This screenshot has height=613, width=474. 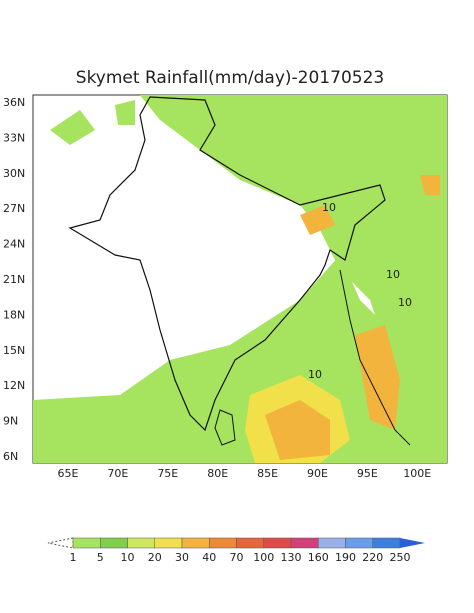 I want to click on lat-label: 21N, so click(x=14, y=279).